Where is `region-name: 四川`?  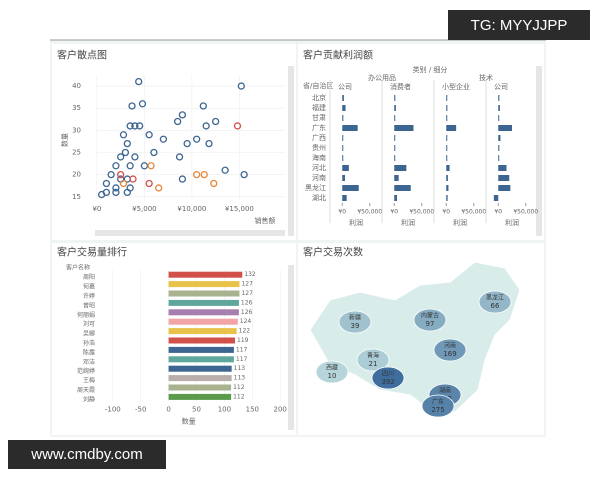
region-name: 四川 is located at coordinates (388, 374).